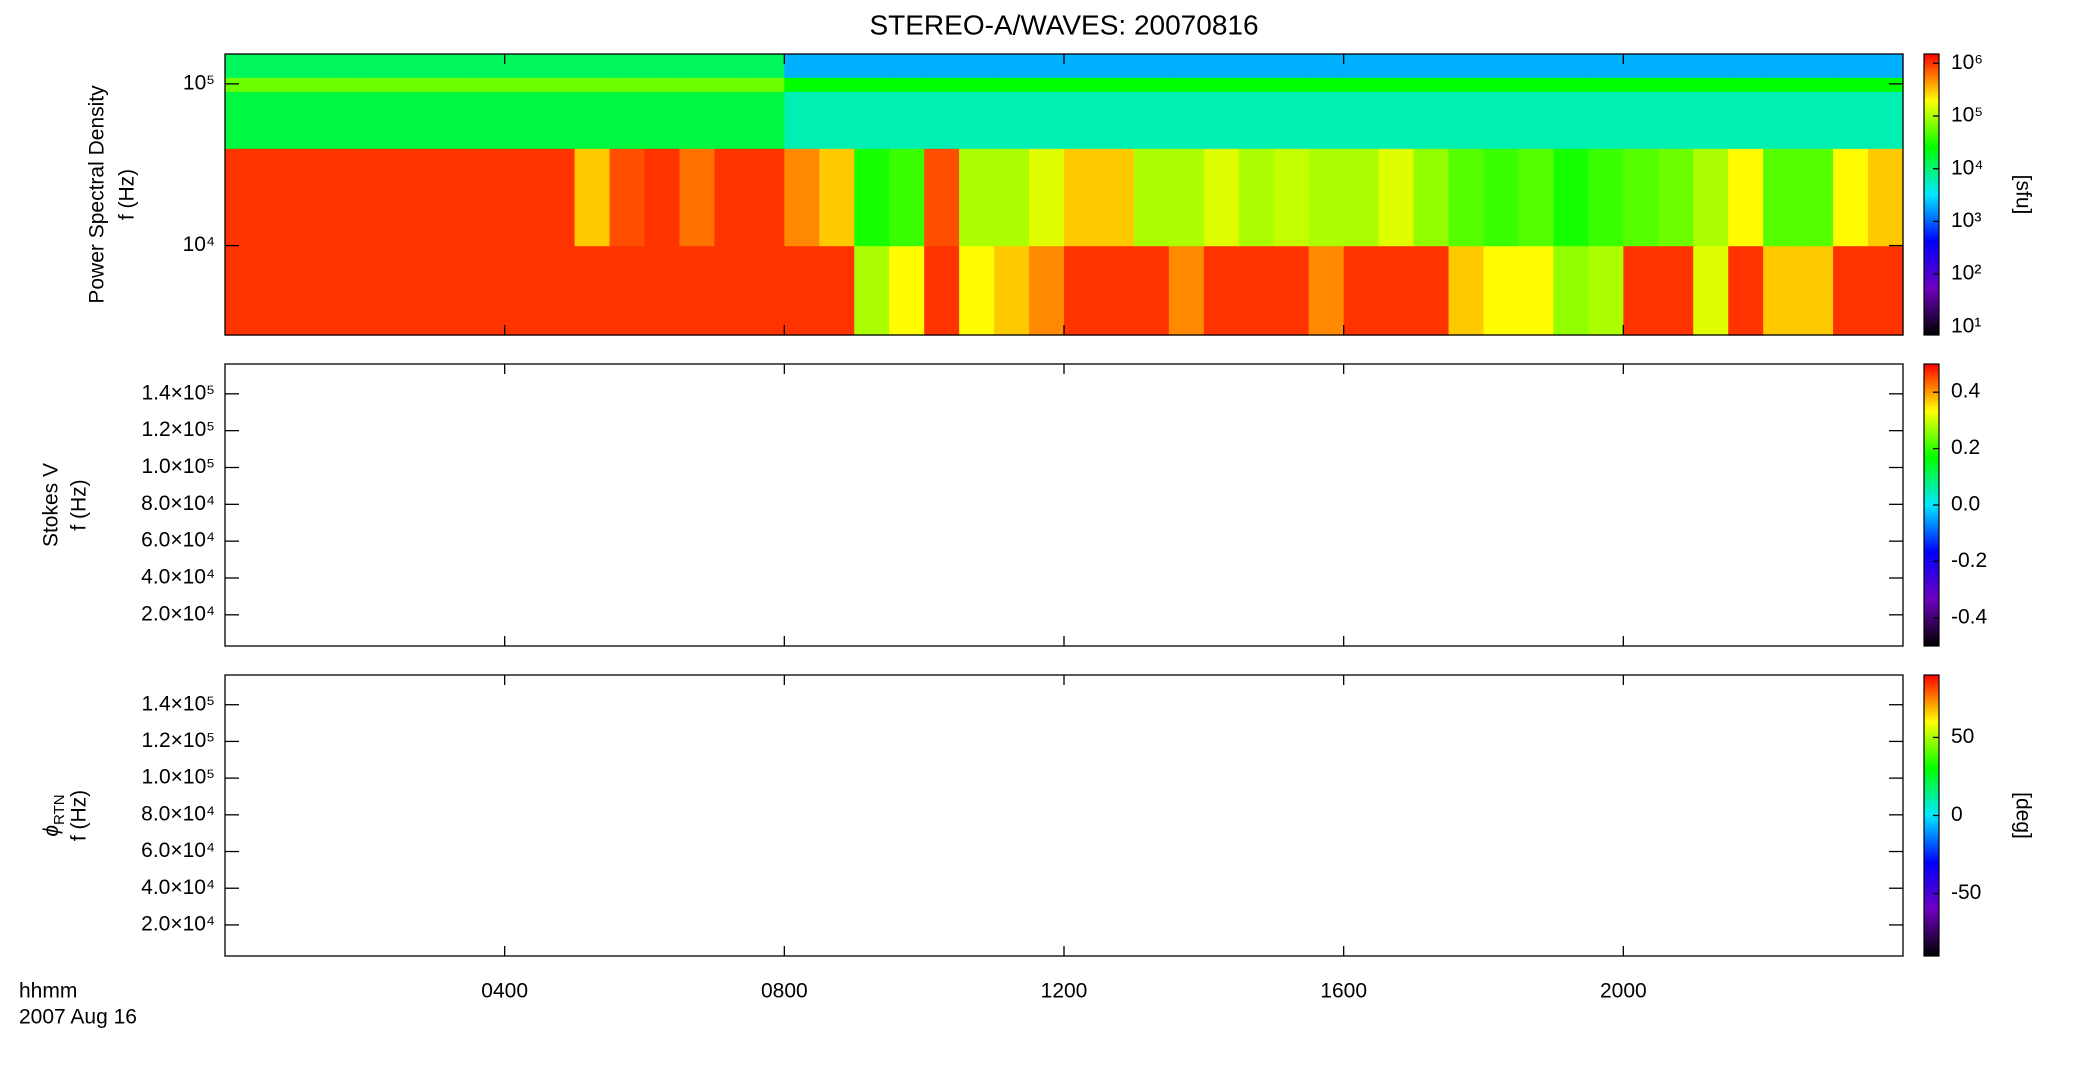  What do you see at coordinates (784, 991) in the screenshot?
I see `x-tick-label: 0800` at bounding box center [784, 991].